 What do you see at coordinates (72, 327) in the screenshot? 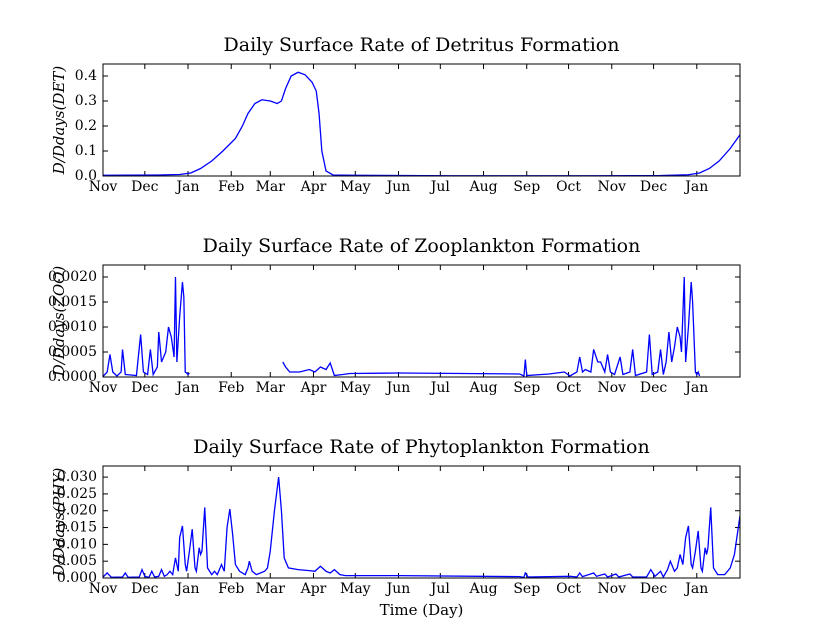
I see `y-tick-label: 0.0010` at bounding box center [72, 327].